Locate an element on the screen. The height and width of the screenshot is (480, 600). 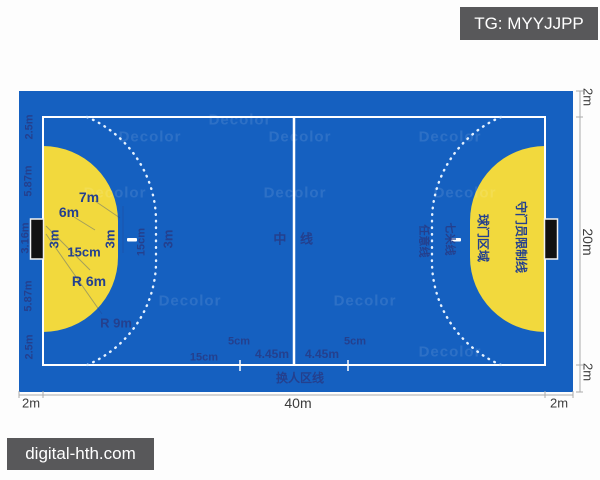
dim-left-2-5m-top: 2.5m is located at coordinates (29, 127).